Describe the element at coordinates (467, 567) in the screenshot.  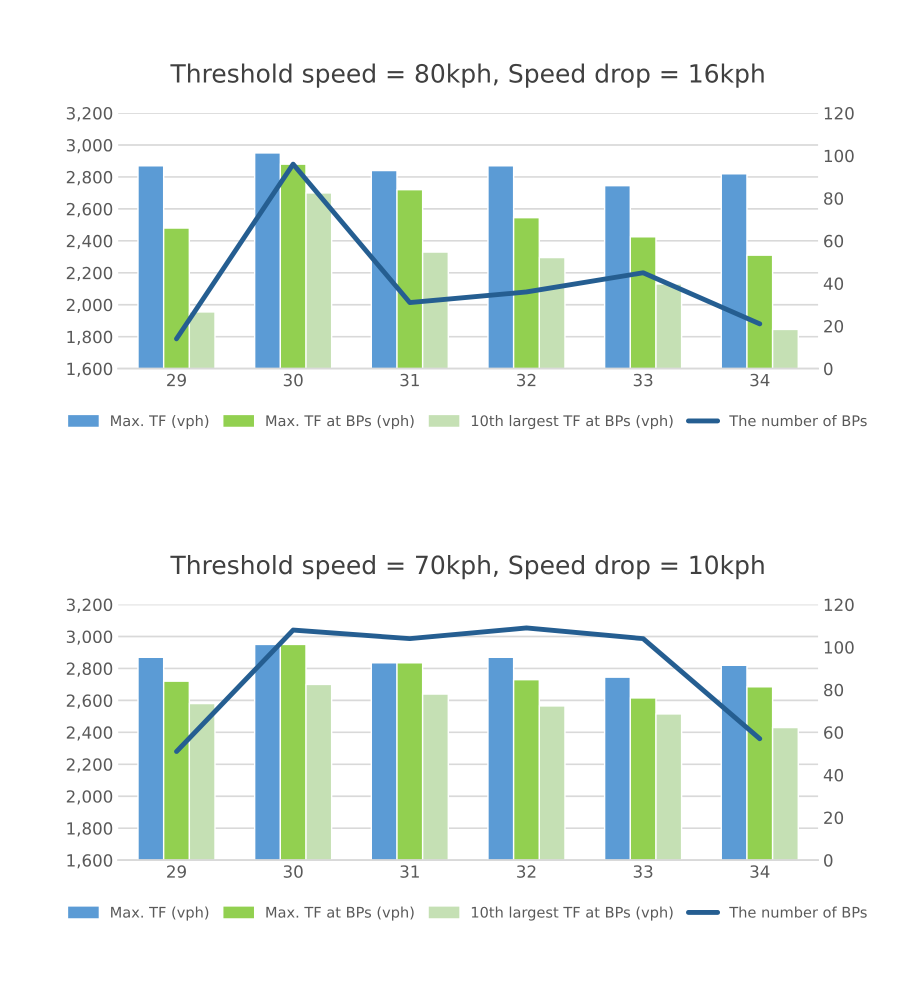
I see `chart-title: Threshold speed = 70kph, Speed drop = 10kph` at that location.